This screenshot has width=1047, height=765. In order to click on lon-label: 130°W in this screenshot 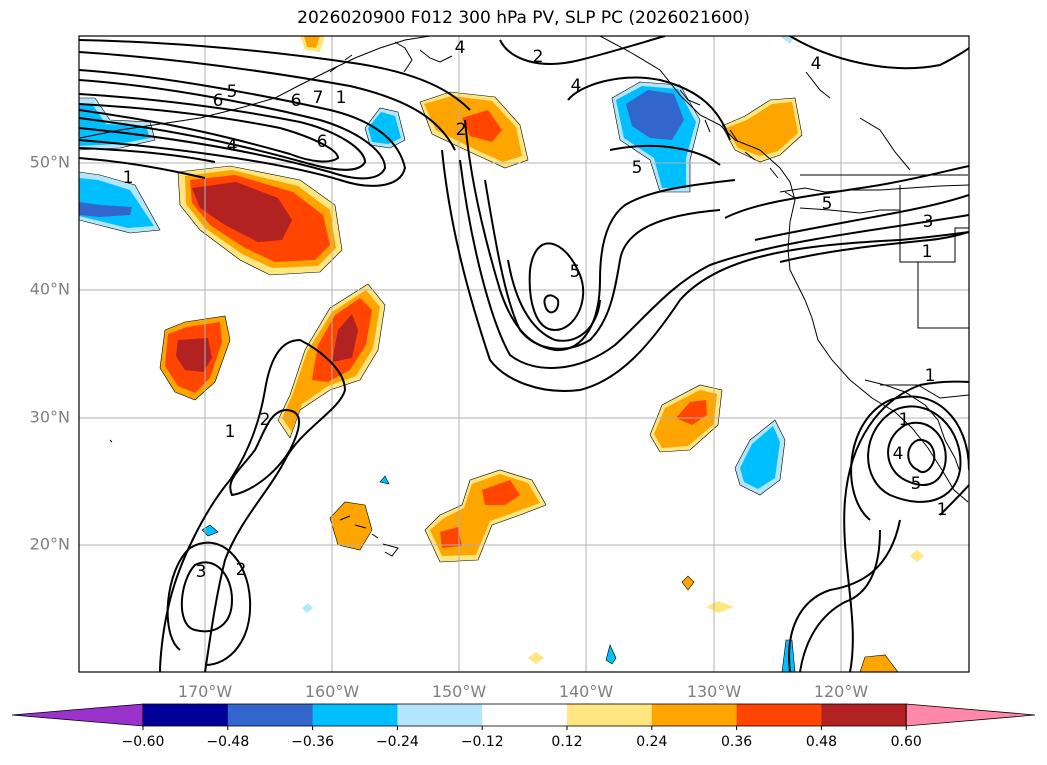, I will do `click(714, 691)`.